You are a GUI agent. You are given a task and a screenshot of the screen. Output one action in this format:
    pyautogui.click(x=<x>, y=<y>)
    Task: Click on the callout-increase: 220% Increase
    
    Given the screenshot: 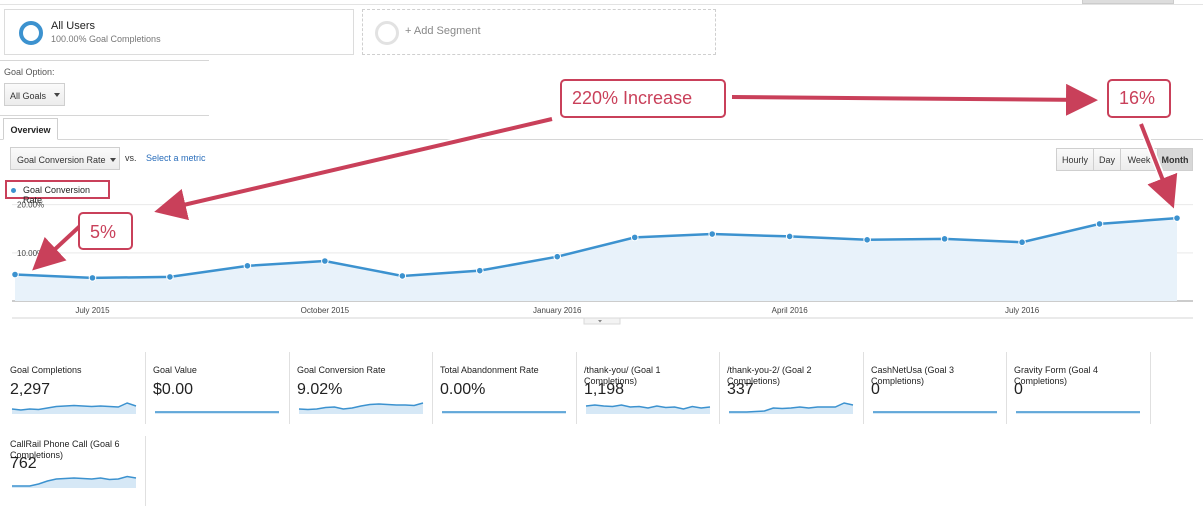 What is the action you would take?
    pyautogui.click(x=643, y=98)
    